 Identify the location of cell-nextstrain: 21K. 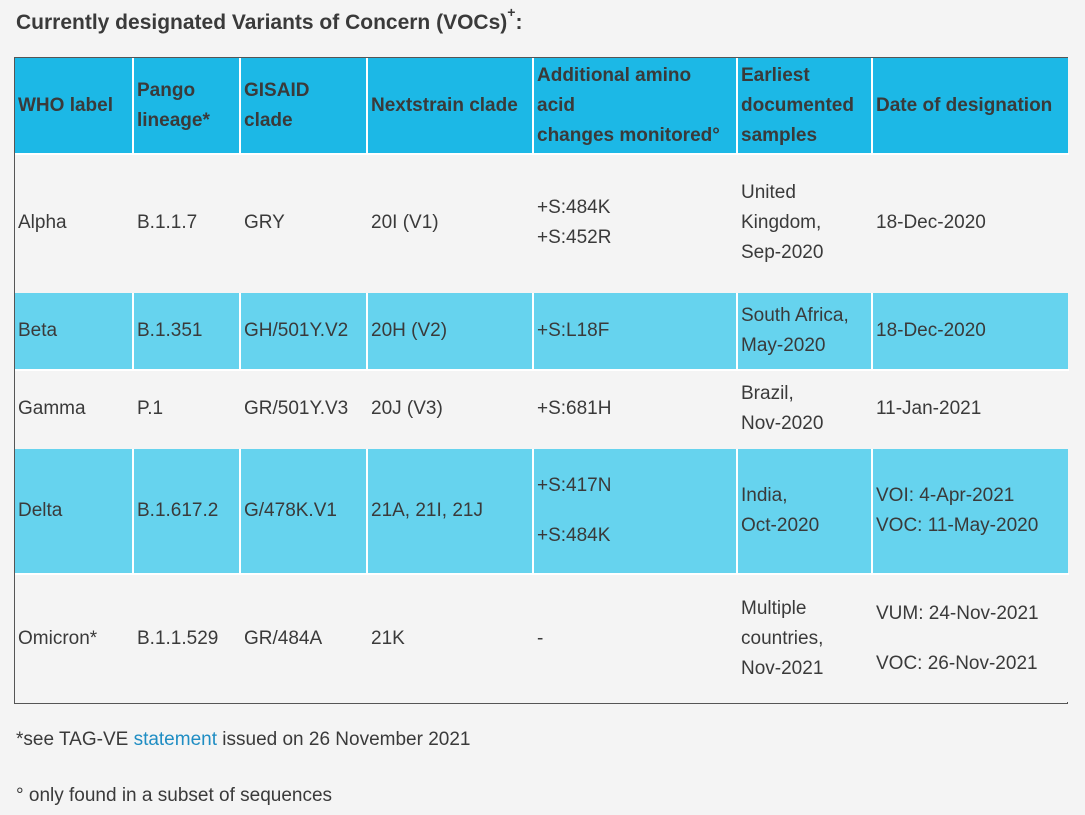
(450, 638).